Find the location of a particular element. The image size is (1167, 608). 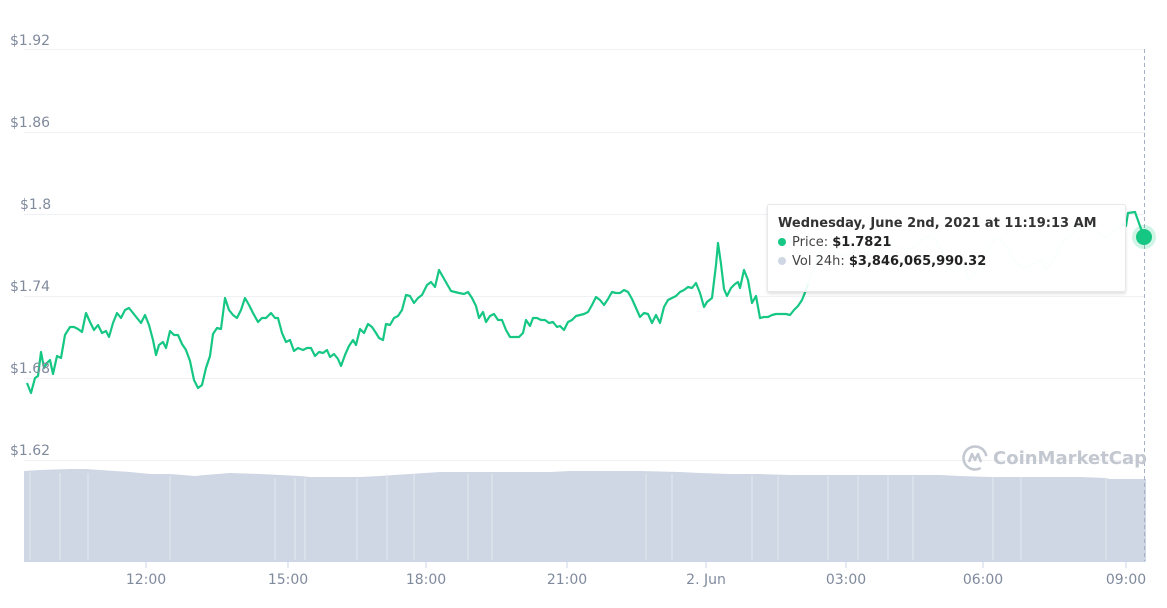

tooltip-timestamp: Wednesday, June 2nd, 2021 at 11:19:13 AM is located at coordinates (937, 223).